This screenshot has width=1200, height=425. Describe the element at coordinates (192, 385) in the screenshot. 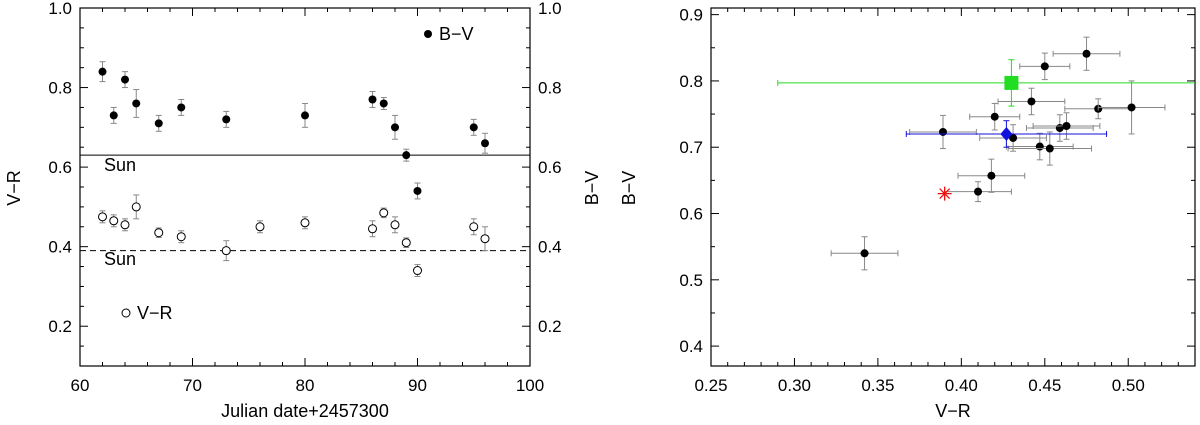

I see `x-tick-label: 70` at that location.